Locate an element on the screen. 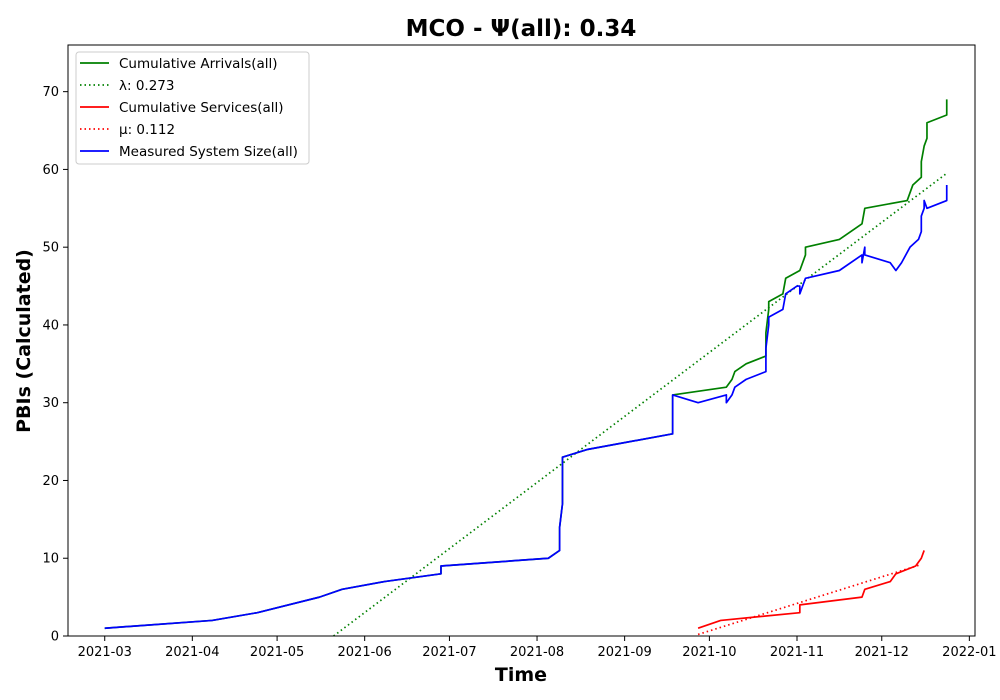  x-tick-label-3: 2021-06 is located at coordinates (365, 652).